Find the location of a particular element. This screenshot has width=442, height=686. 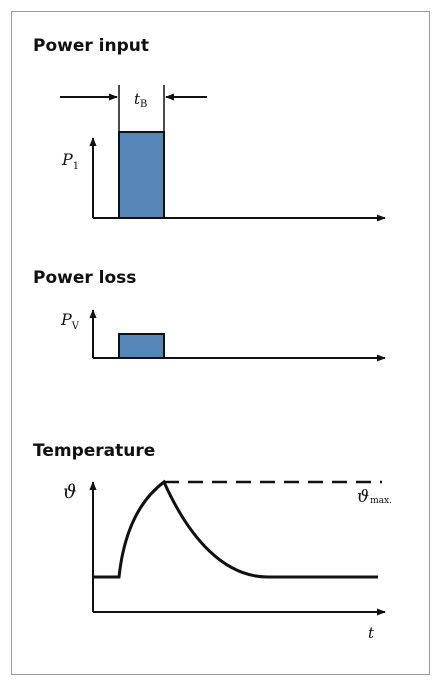

power-input-pulse is located at coordinates (141, 175).